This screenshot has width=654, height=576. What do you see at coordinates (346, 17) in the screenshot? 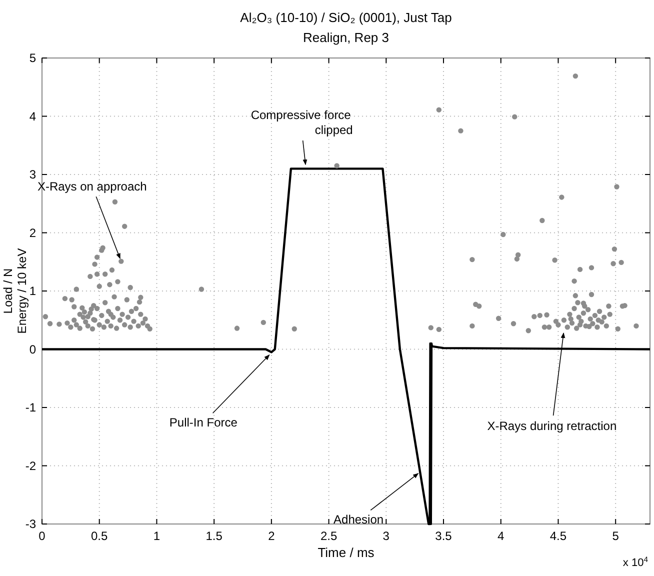
I see `chart-title: Al₂O₃ (10-10) / SiO₂ (0001), Just Tap` at bounding box center [346, 17].